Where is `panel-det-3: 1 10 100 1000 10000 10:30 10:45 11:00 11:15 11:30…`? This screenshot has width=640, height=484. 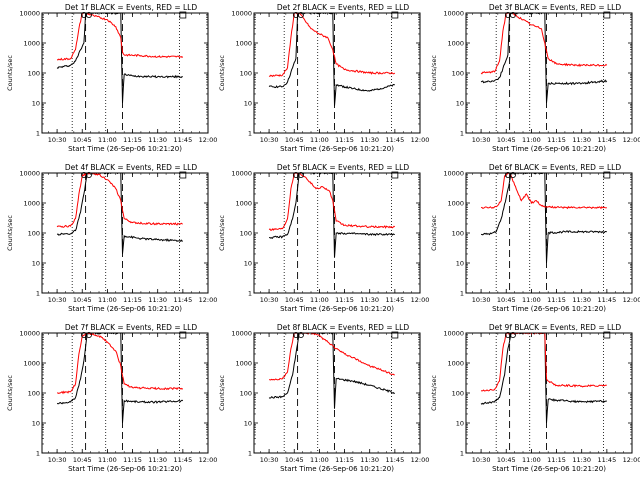 panel-det-3: 1 10 100 1000 10000 10:30 10:45 11:00 11:15 11:30… is located at coordinates (535, 78).